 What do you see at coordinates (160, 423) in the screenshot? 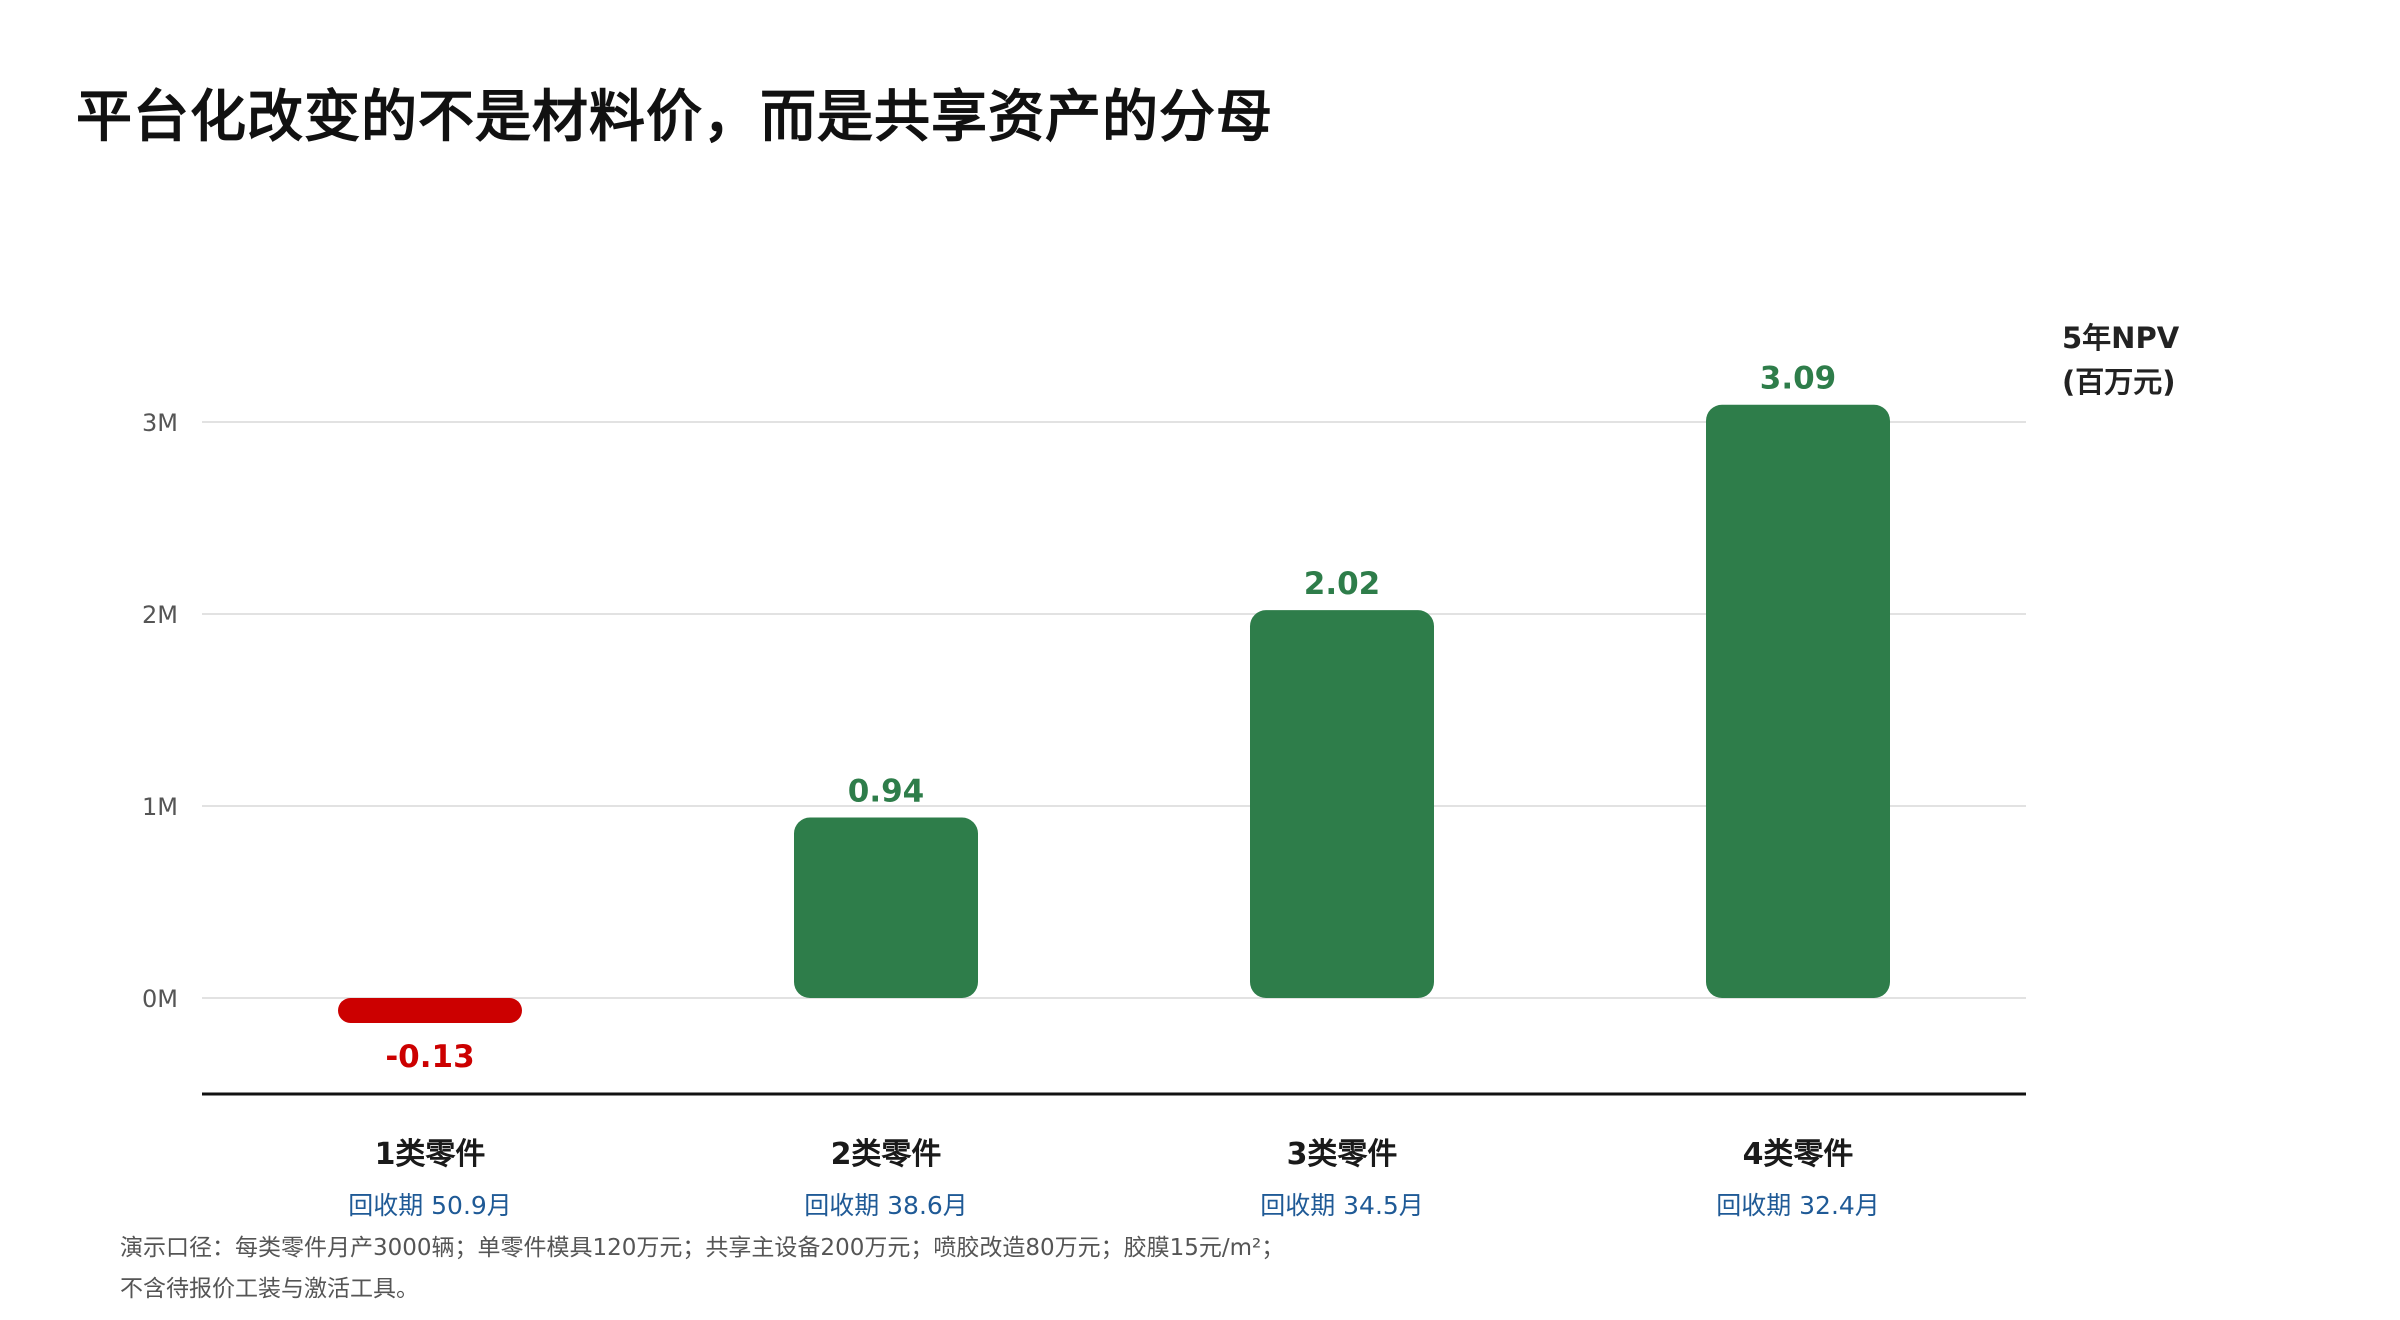
I see `y-tick-label: 3M` at bounding box center [160, 423].